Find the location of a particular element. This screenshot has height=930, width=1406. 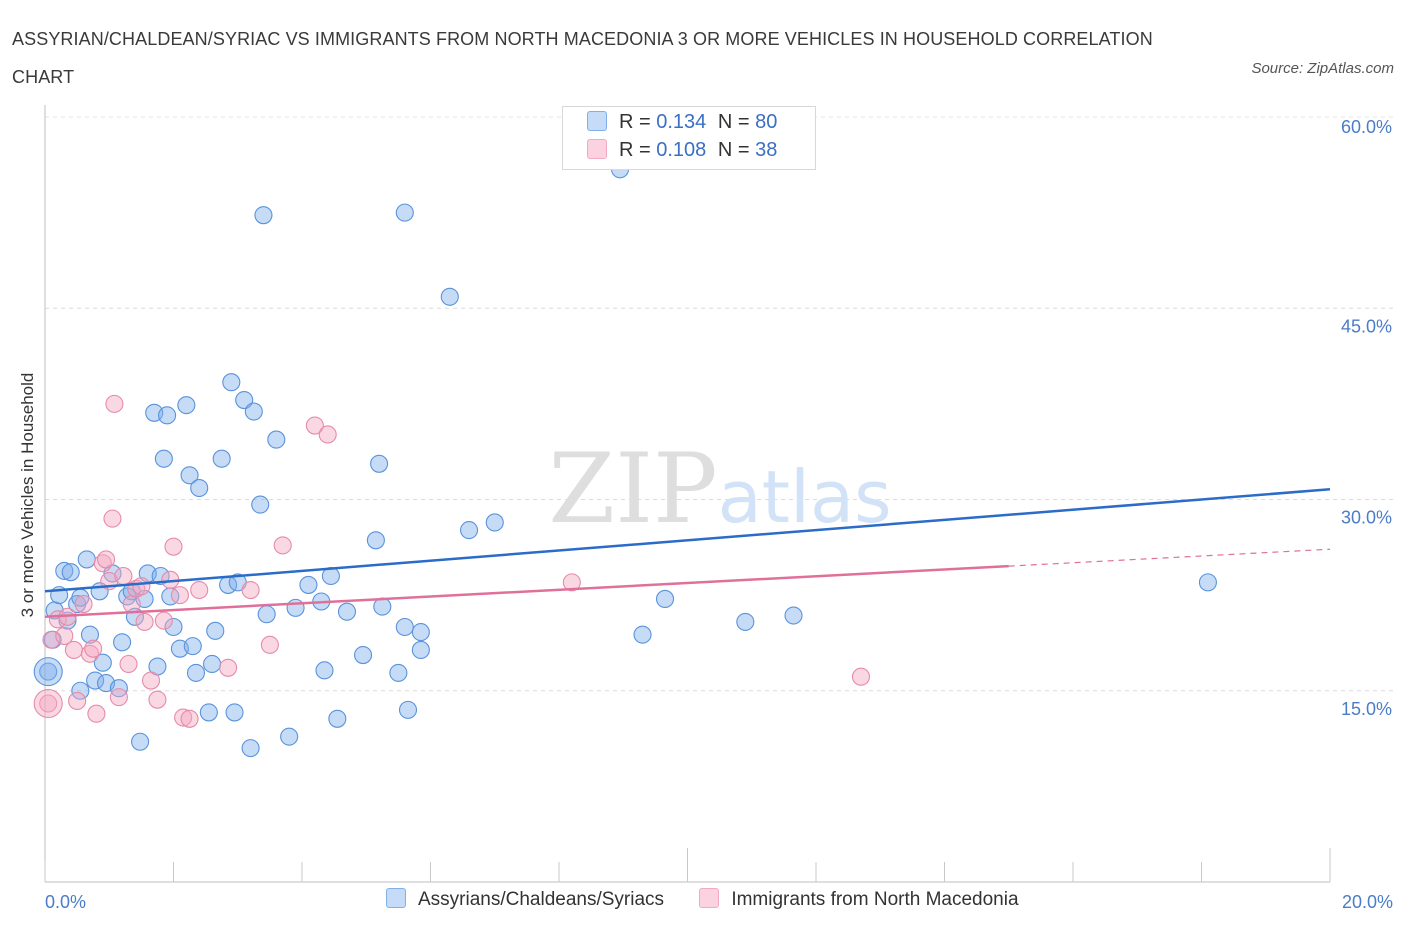

legend-n-value: 80 is located at coordinates (766, 122).